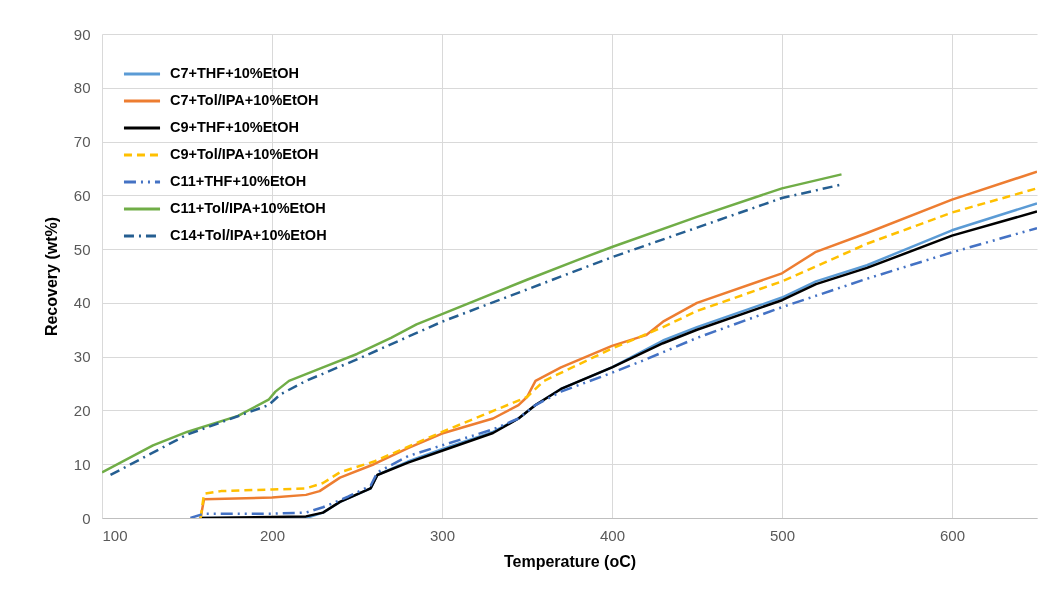 The width and height of the screenshot is (1062, 603). What do you see at coordinates (82, 88) in the screenshot?
I see `y-tick-label: 80` at bounding box center [82, 88].